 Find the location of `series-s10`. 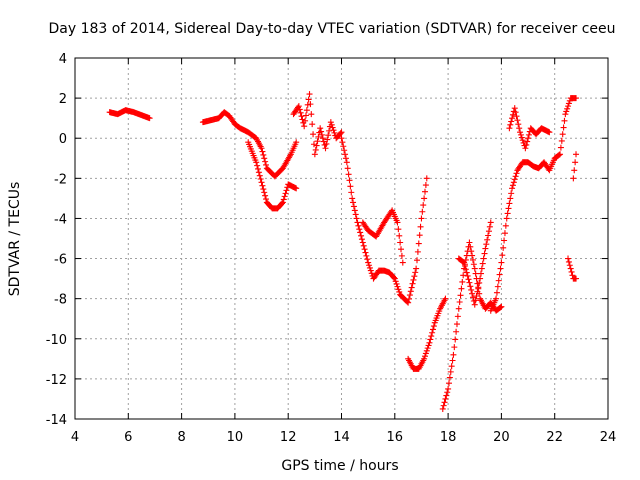

series-s10 is located at coordinates (533, 204).